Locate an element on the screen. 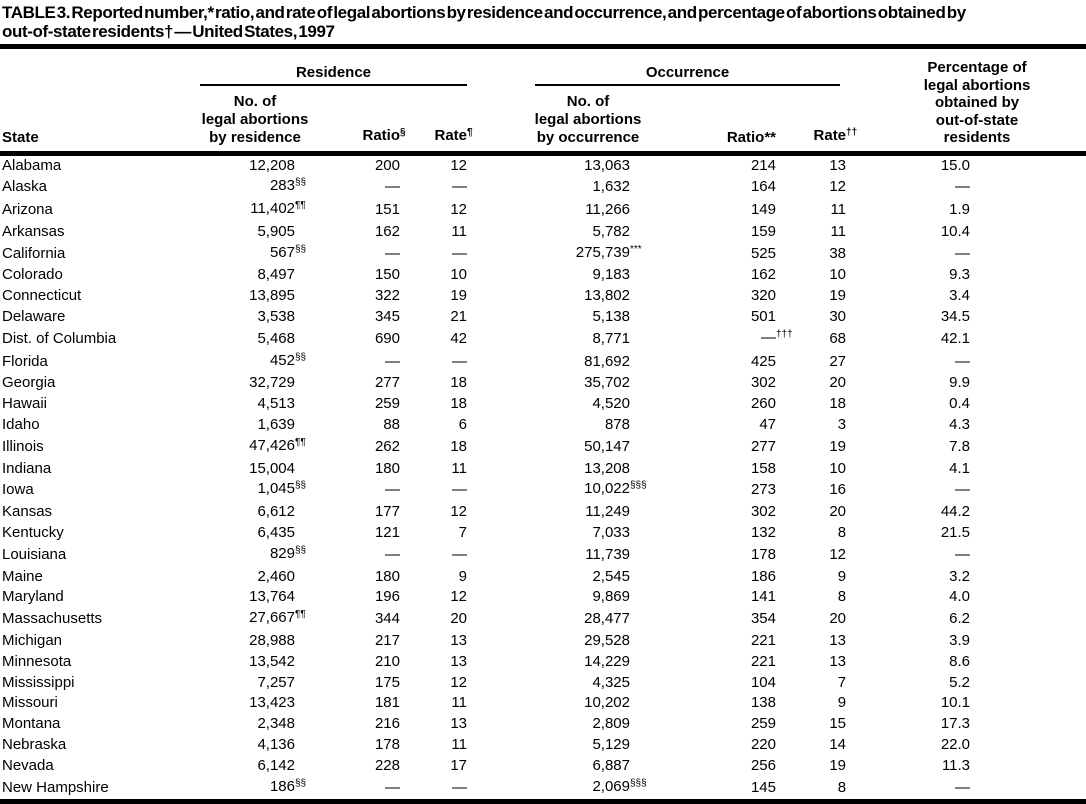 The width and height of the screenshot is (1086, 804). occ-ratio-cell: 138 is located at coordinates (763, 703).